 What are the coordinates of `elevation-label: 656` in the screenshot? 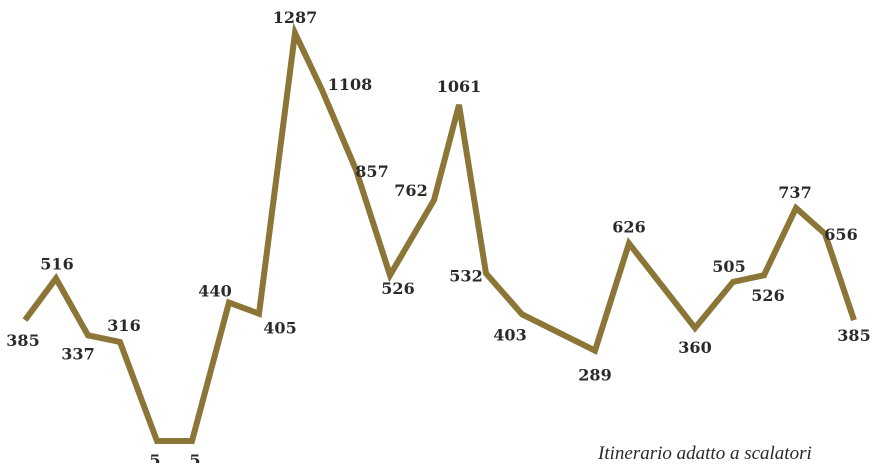 It's located at (840, 234).